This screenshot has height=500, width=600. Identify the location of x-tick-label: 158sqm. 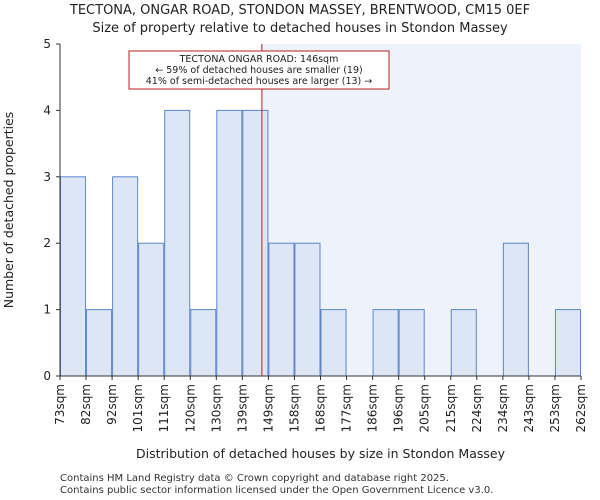
(294, 408).